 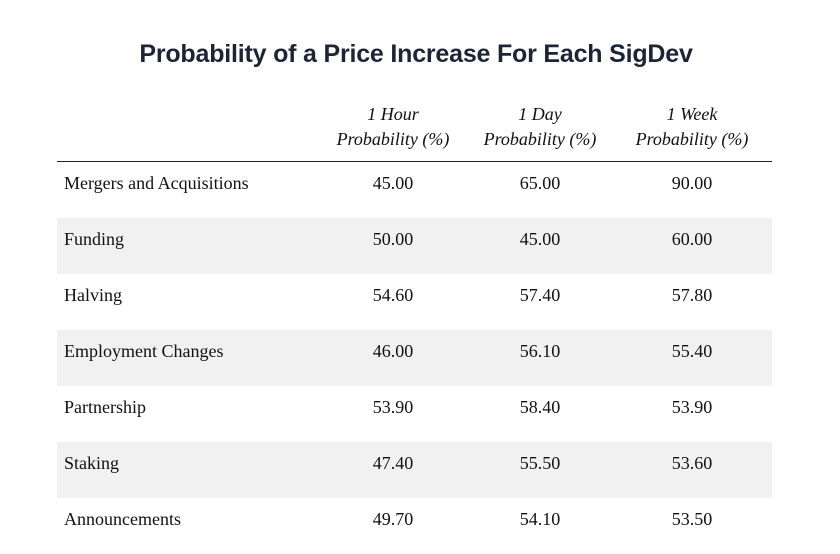 I want to click on cell-1-week: 90.00, so click(x=692, y=183).